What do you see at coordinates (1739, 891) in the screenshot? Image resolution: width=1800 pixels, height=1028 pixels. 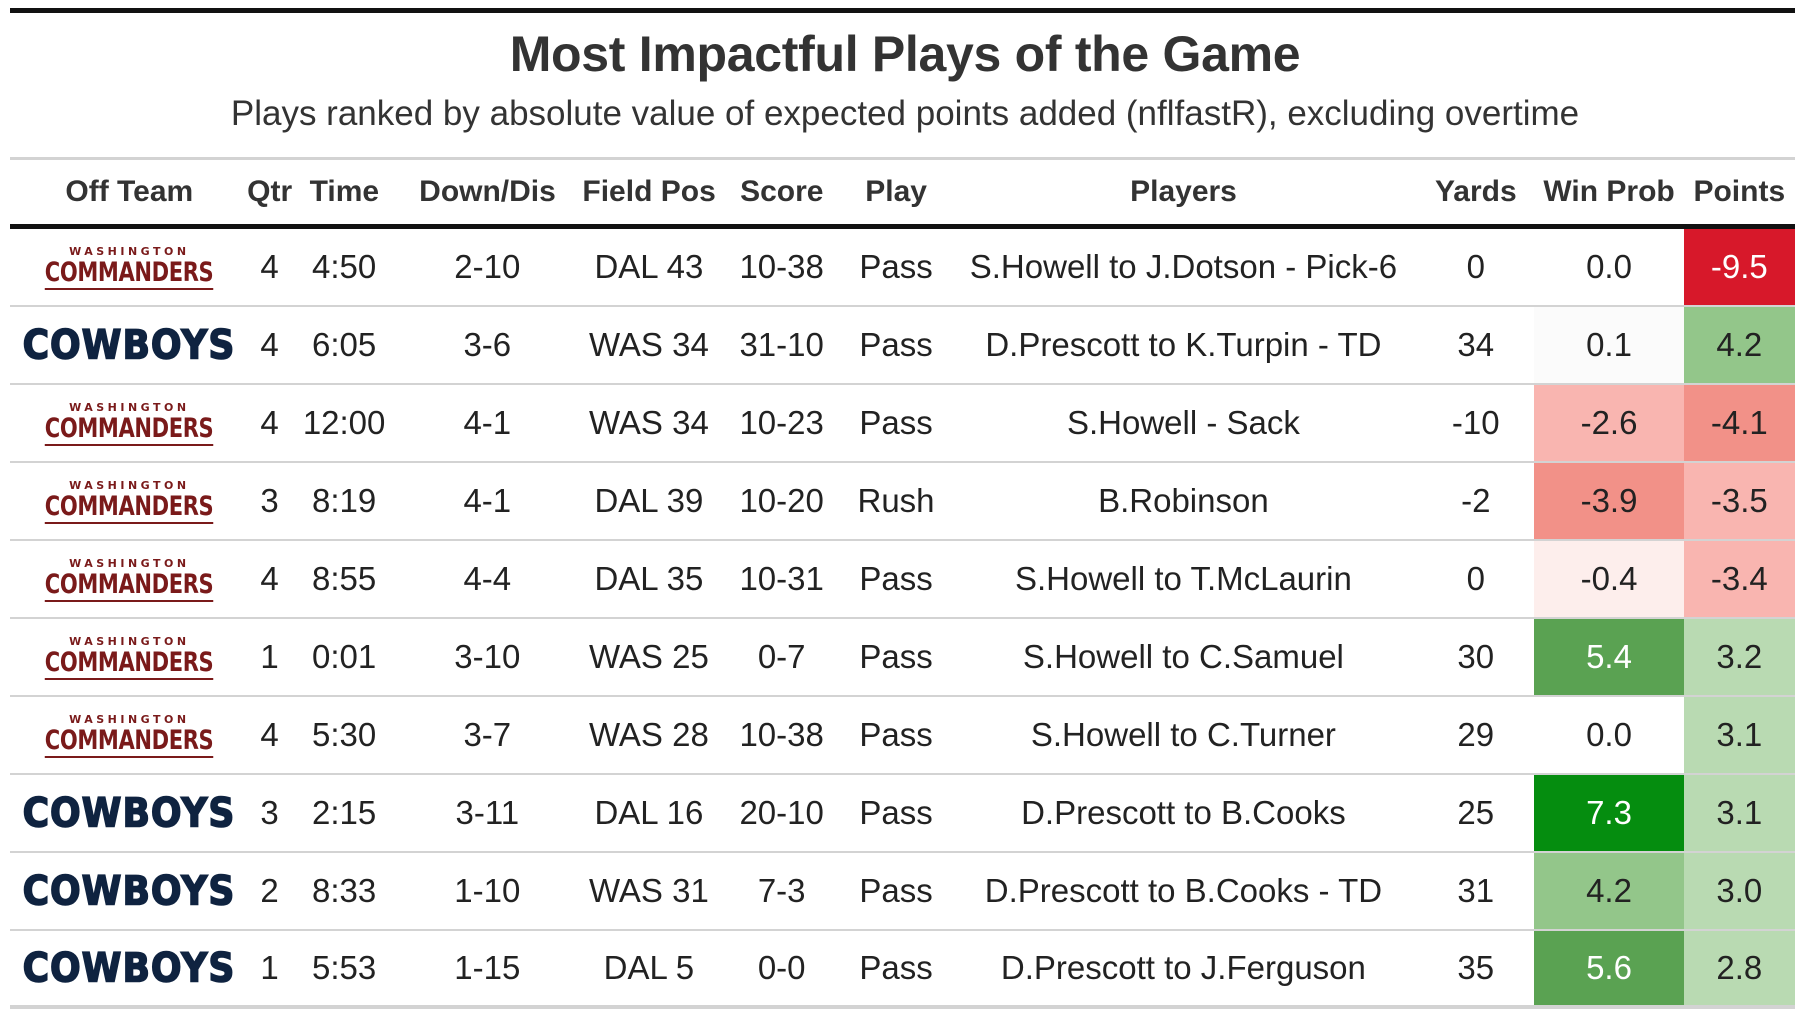 I see `cell-points: 3.0` at bounding box center [1739, 891].